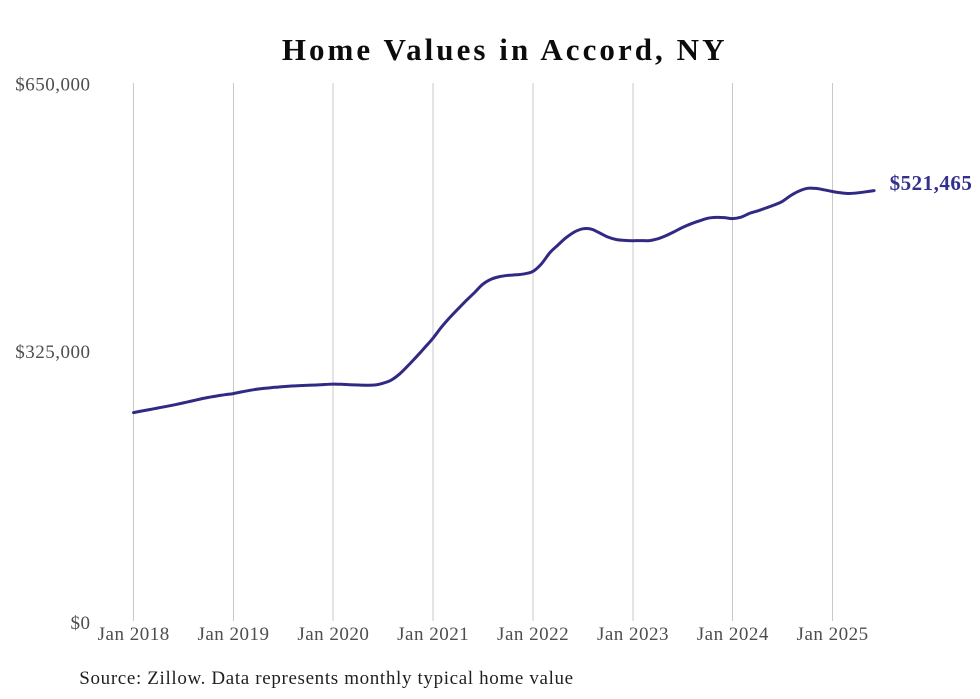 The image size is (980, 699). Describe the element at coordinates (52, 85) in the screenshot. I see `svg-text: $650,000` at that location.